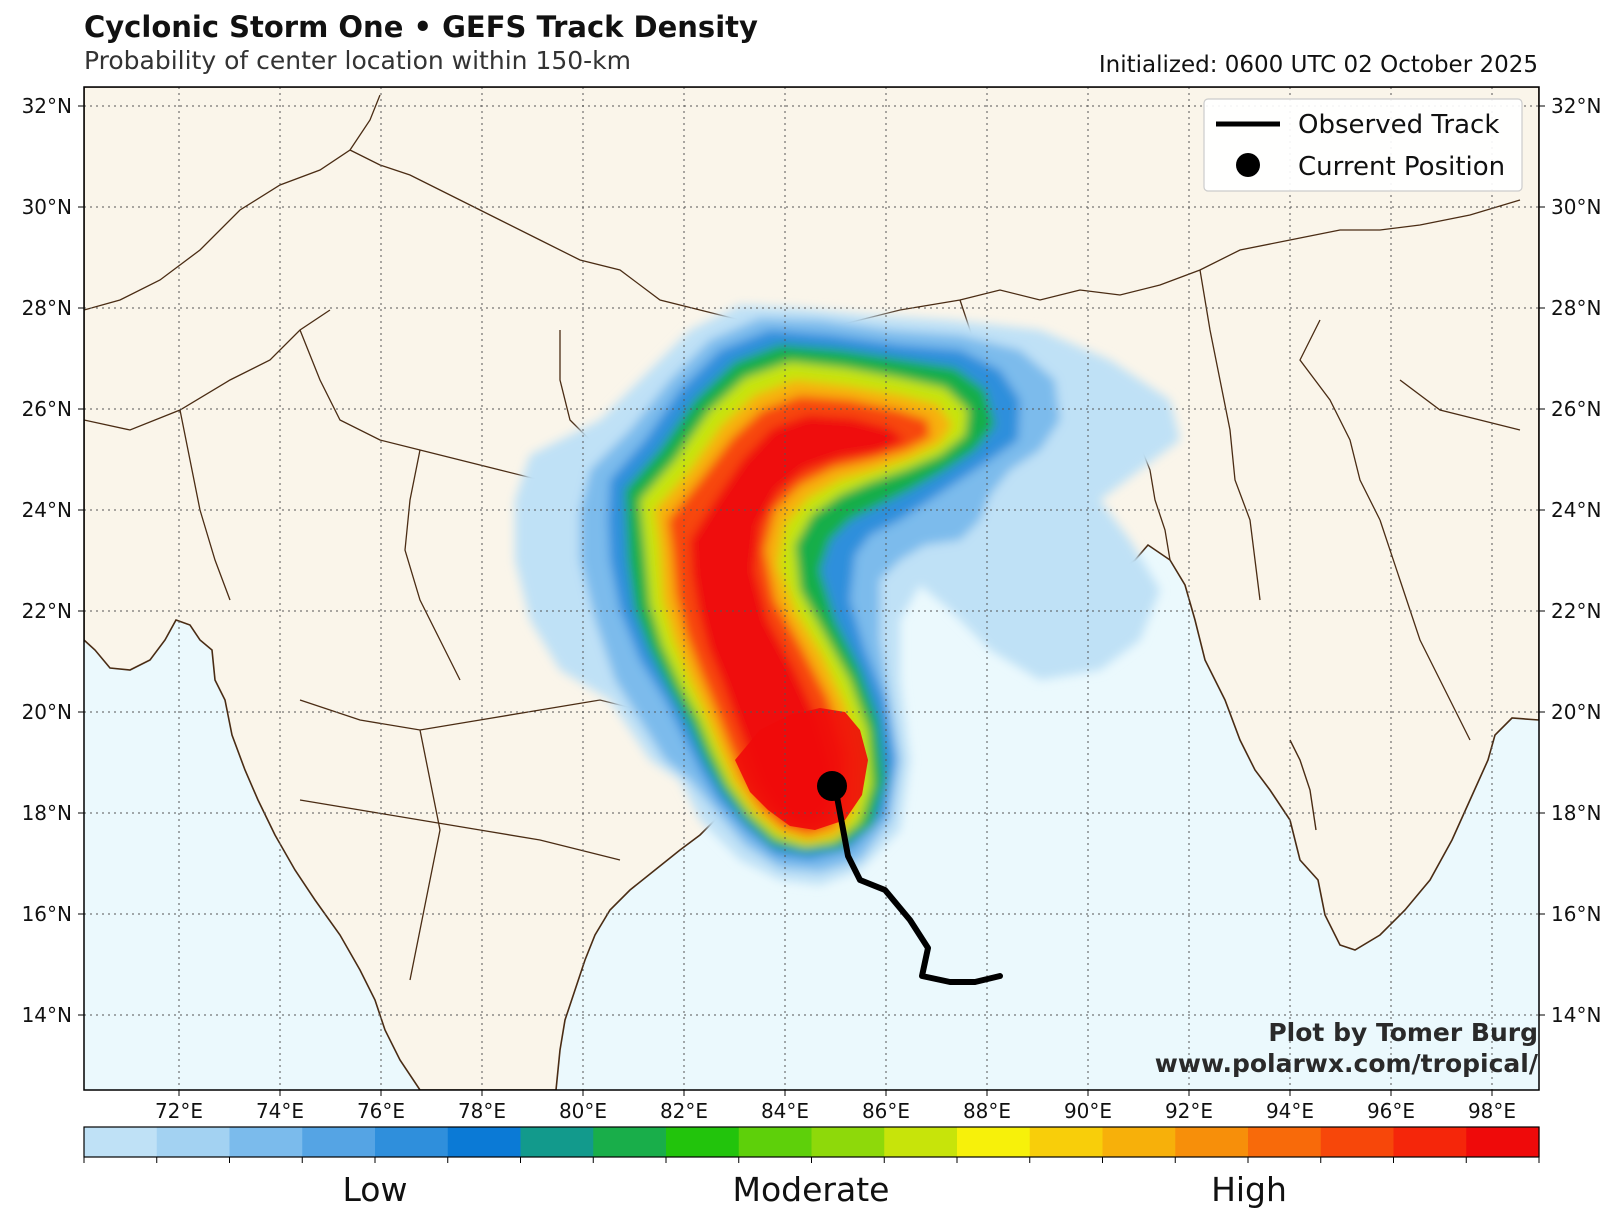  Describe the element at coordinates (1249, 1189) in the screenshot. I see `colorbar-label-high: High` at that location.